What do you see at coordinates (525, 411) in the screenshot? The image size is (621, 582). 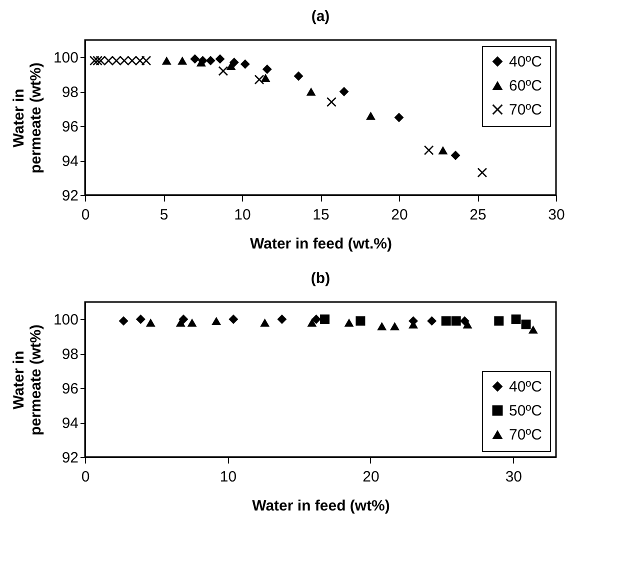 I see `legend-label: 50ºC` at bounding box center [525, 411].